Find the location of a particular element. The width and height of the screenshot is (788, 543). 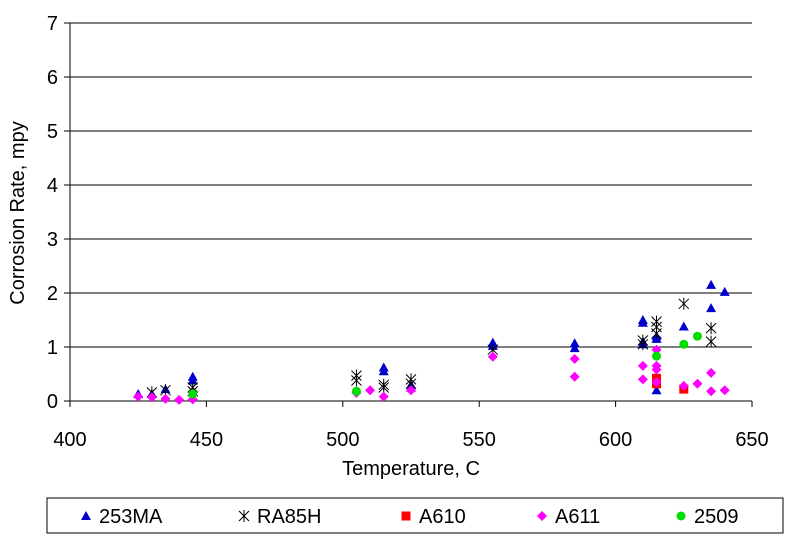

legend: 253MA RA85H A610 A611 2509 is located at coordinates (415, 515).